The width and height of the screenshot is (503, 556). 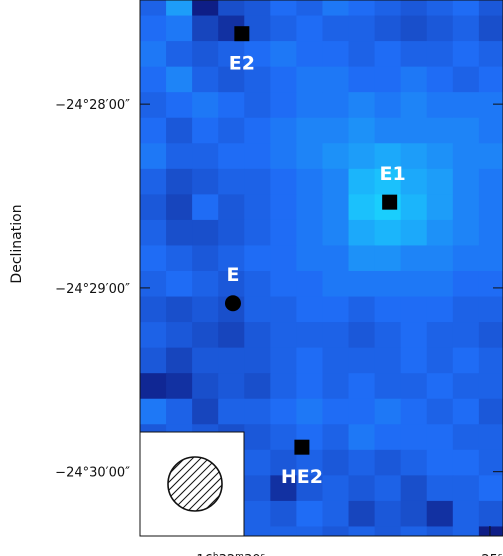 I want to click on source-label-e1: E1, so click(x=393, y=174).